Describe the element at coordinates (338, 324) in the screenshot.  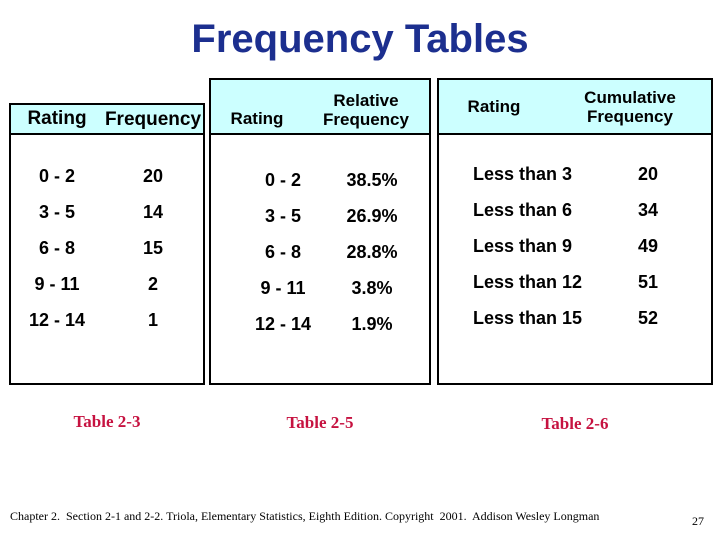
I see `table-row: 12 - 14 1.9%` at that location.